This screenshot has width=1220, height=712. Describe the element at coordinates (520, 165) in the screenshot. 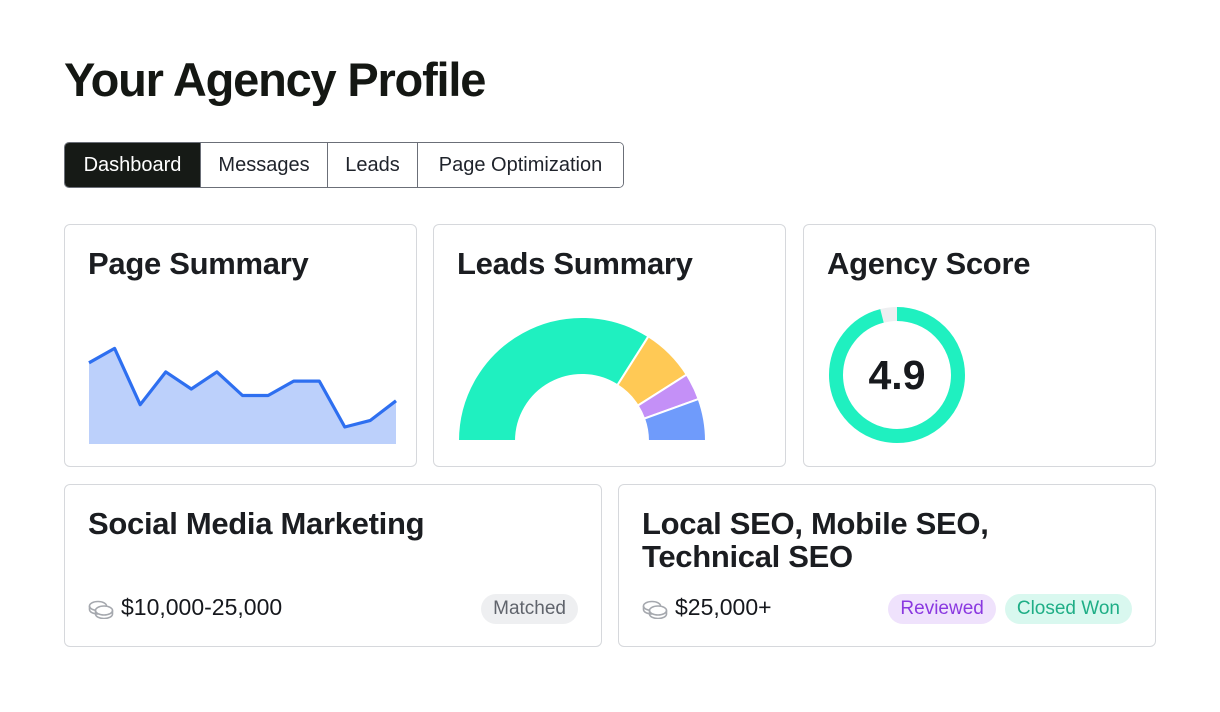

I see `tab-page-optimization: Page Optimization` at that location.